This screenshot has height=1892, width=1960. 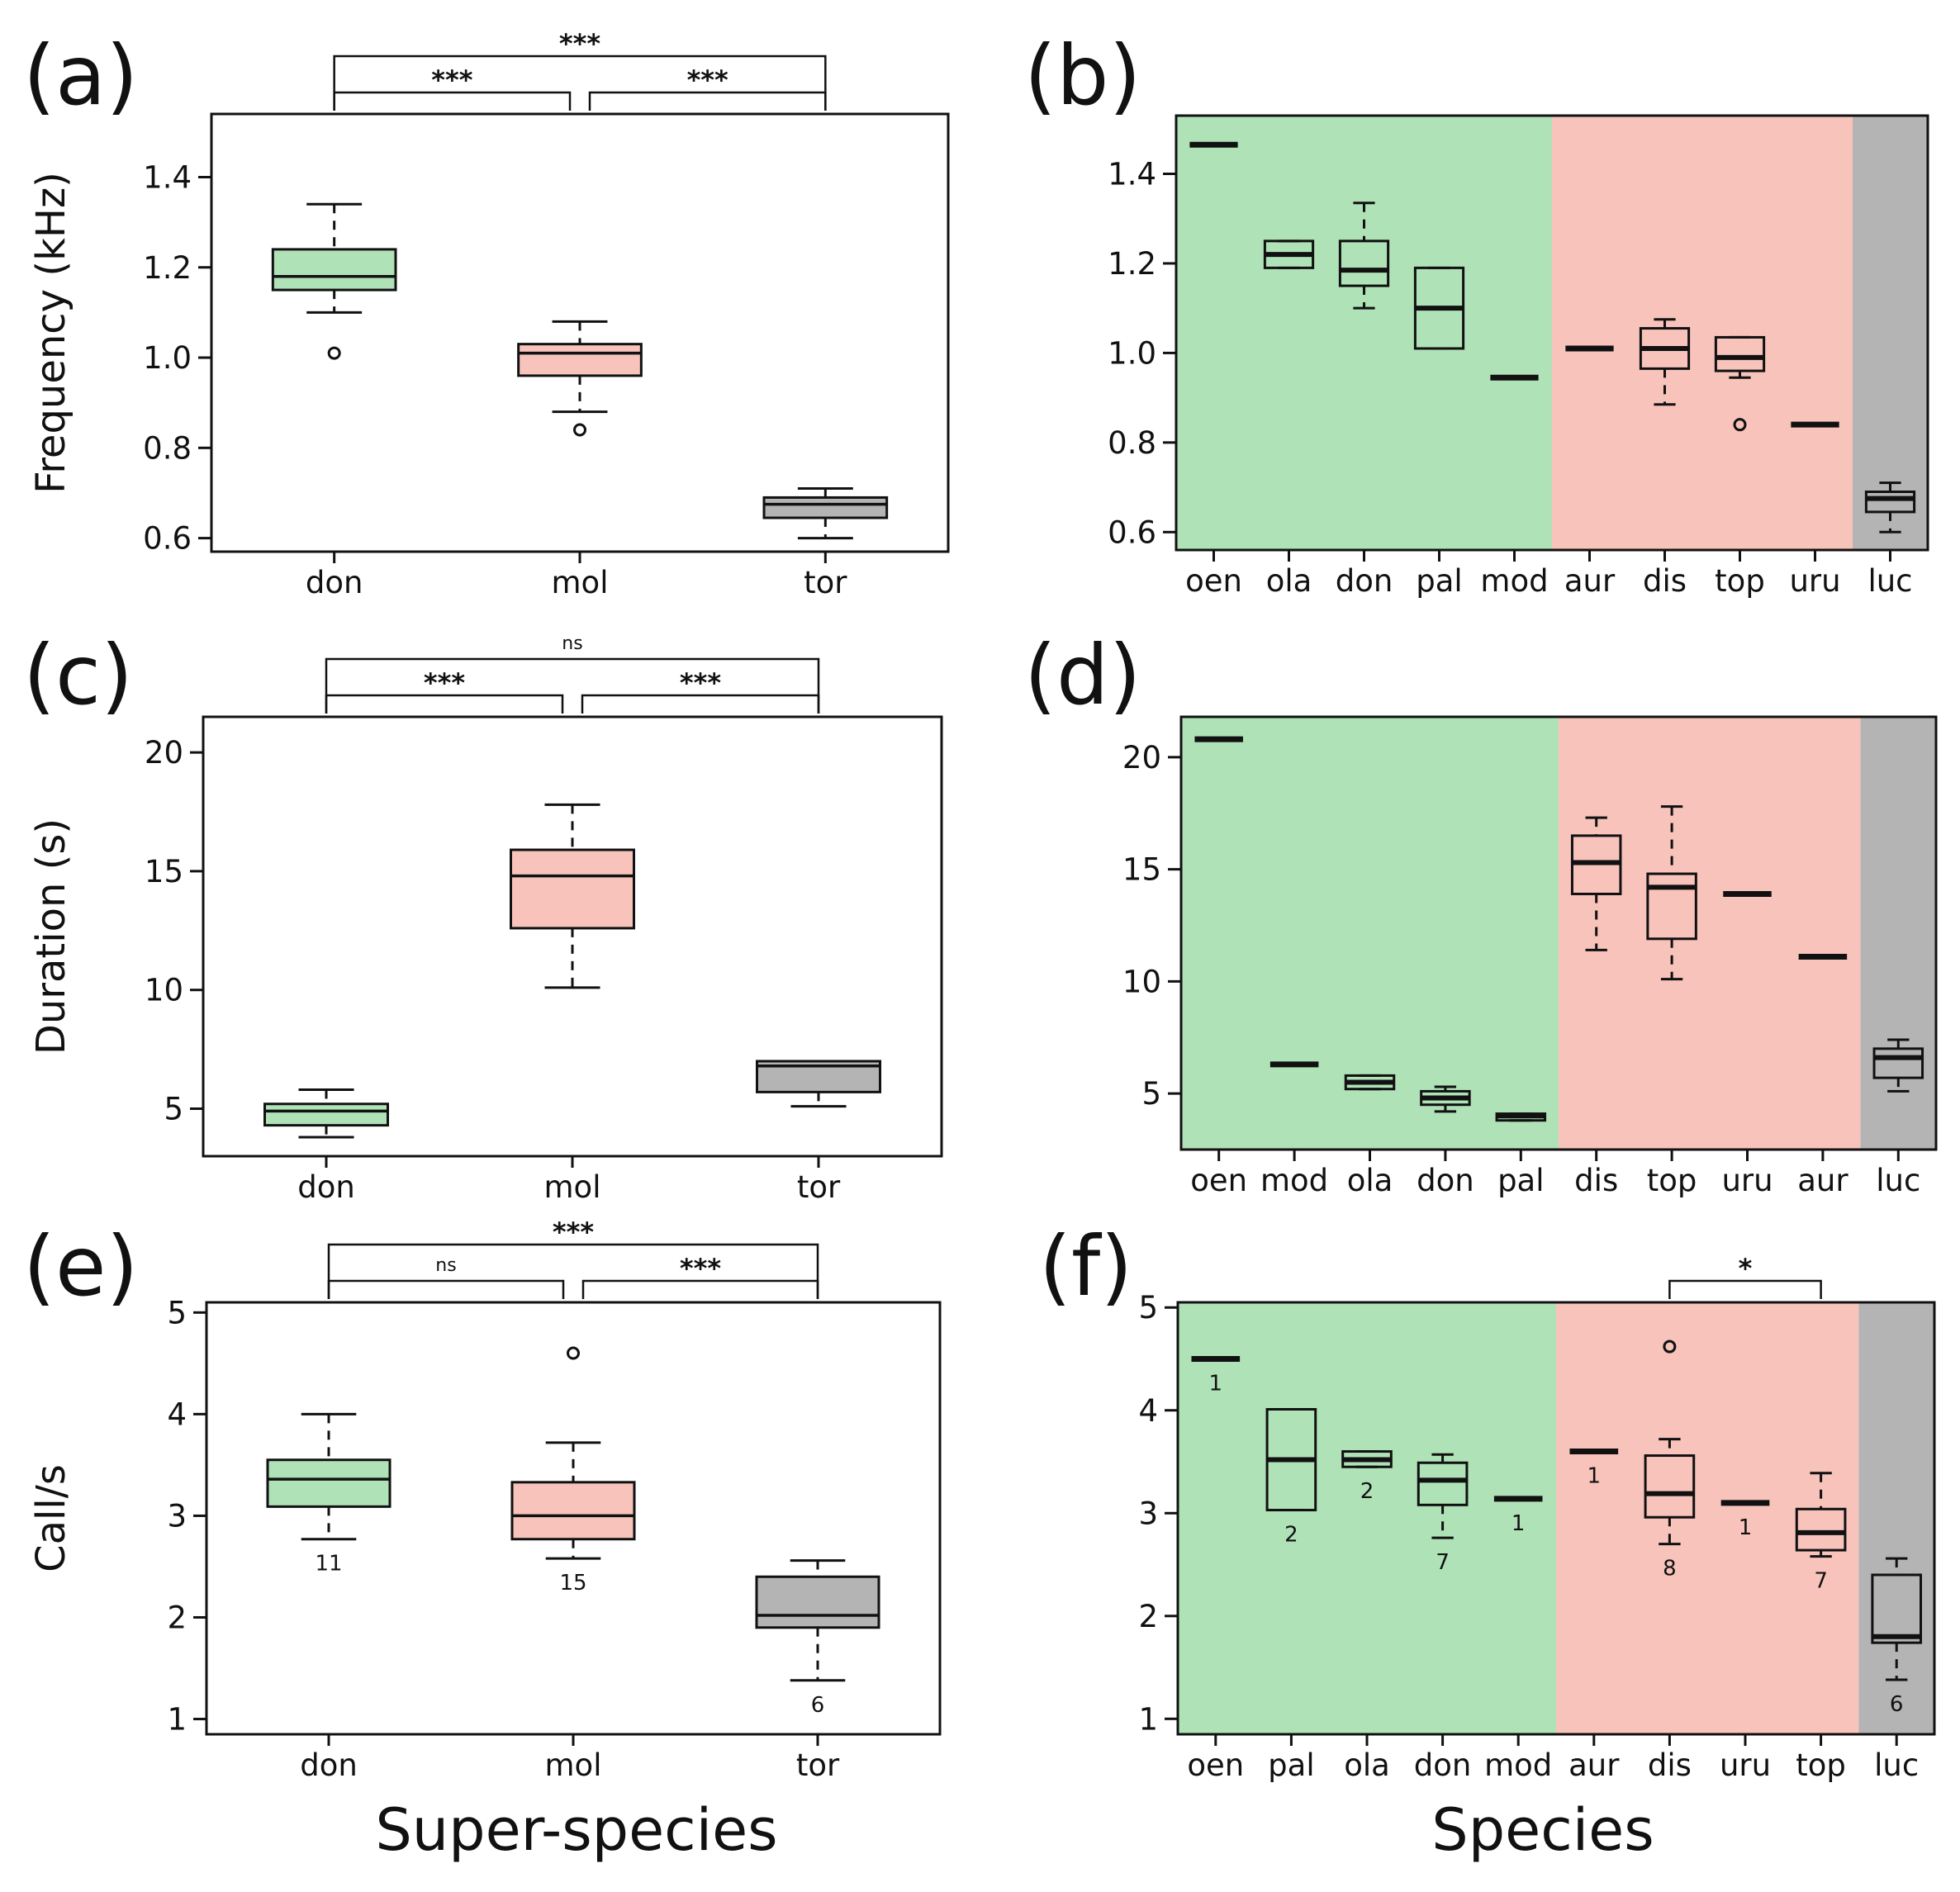 I want to click on box-b-luc, so click(x=1890, y=507).